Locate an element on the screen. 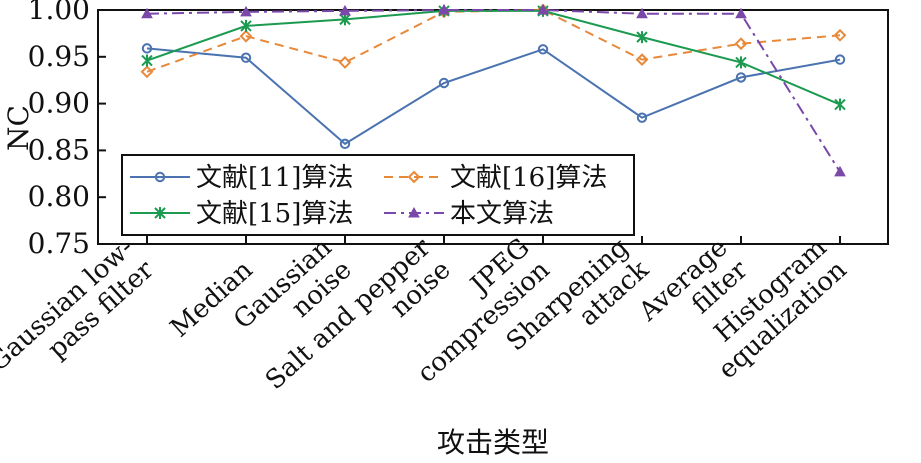 This screenshot has height=463, width=921. y-tick-label: 0.85 is located at coordinates (59, 149).